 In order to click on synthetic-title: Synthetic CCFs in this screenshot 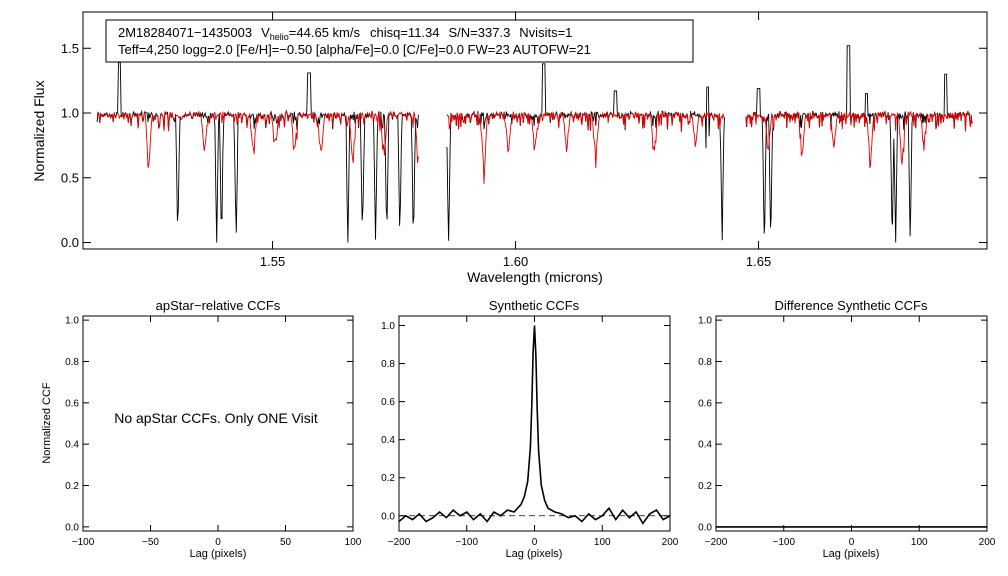, I will do `click(534, 305)`.